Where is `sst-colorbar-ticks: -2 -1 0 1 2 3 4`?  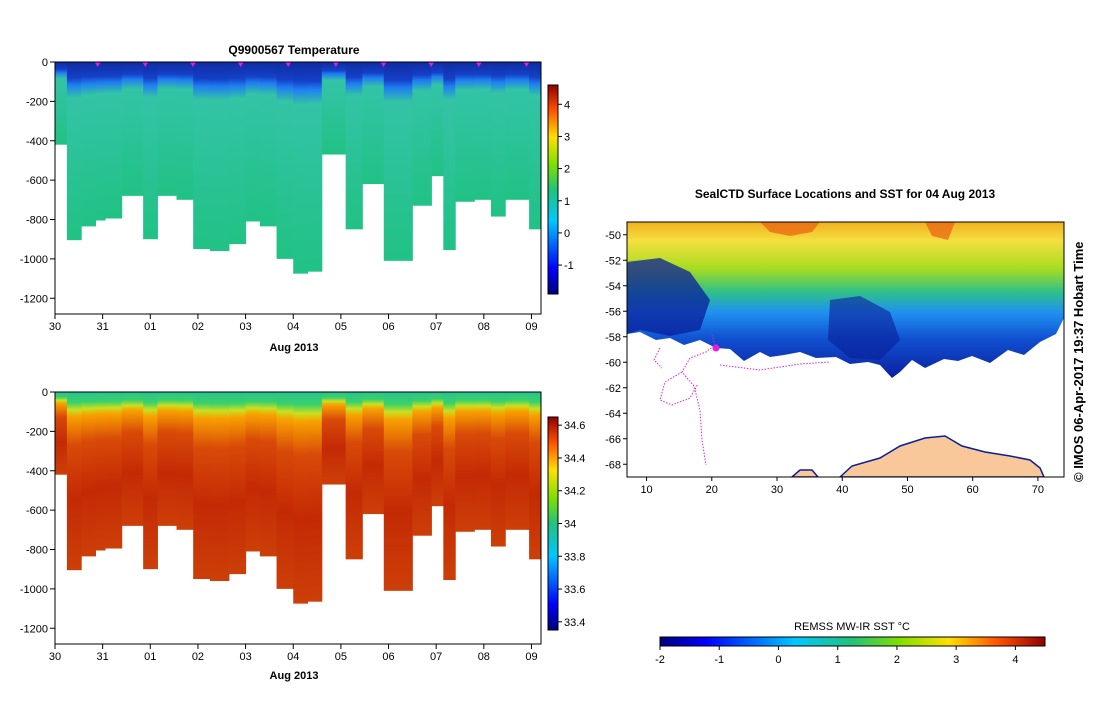 sst-colorbar-ticks: -2 -1 0 1 2 3 4 is located at coordinates (836, 656).